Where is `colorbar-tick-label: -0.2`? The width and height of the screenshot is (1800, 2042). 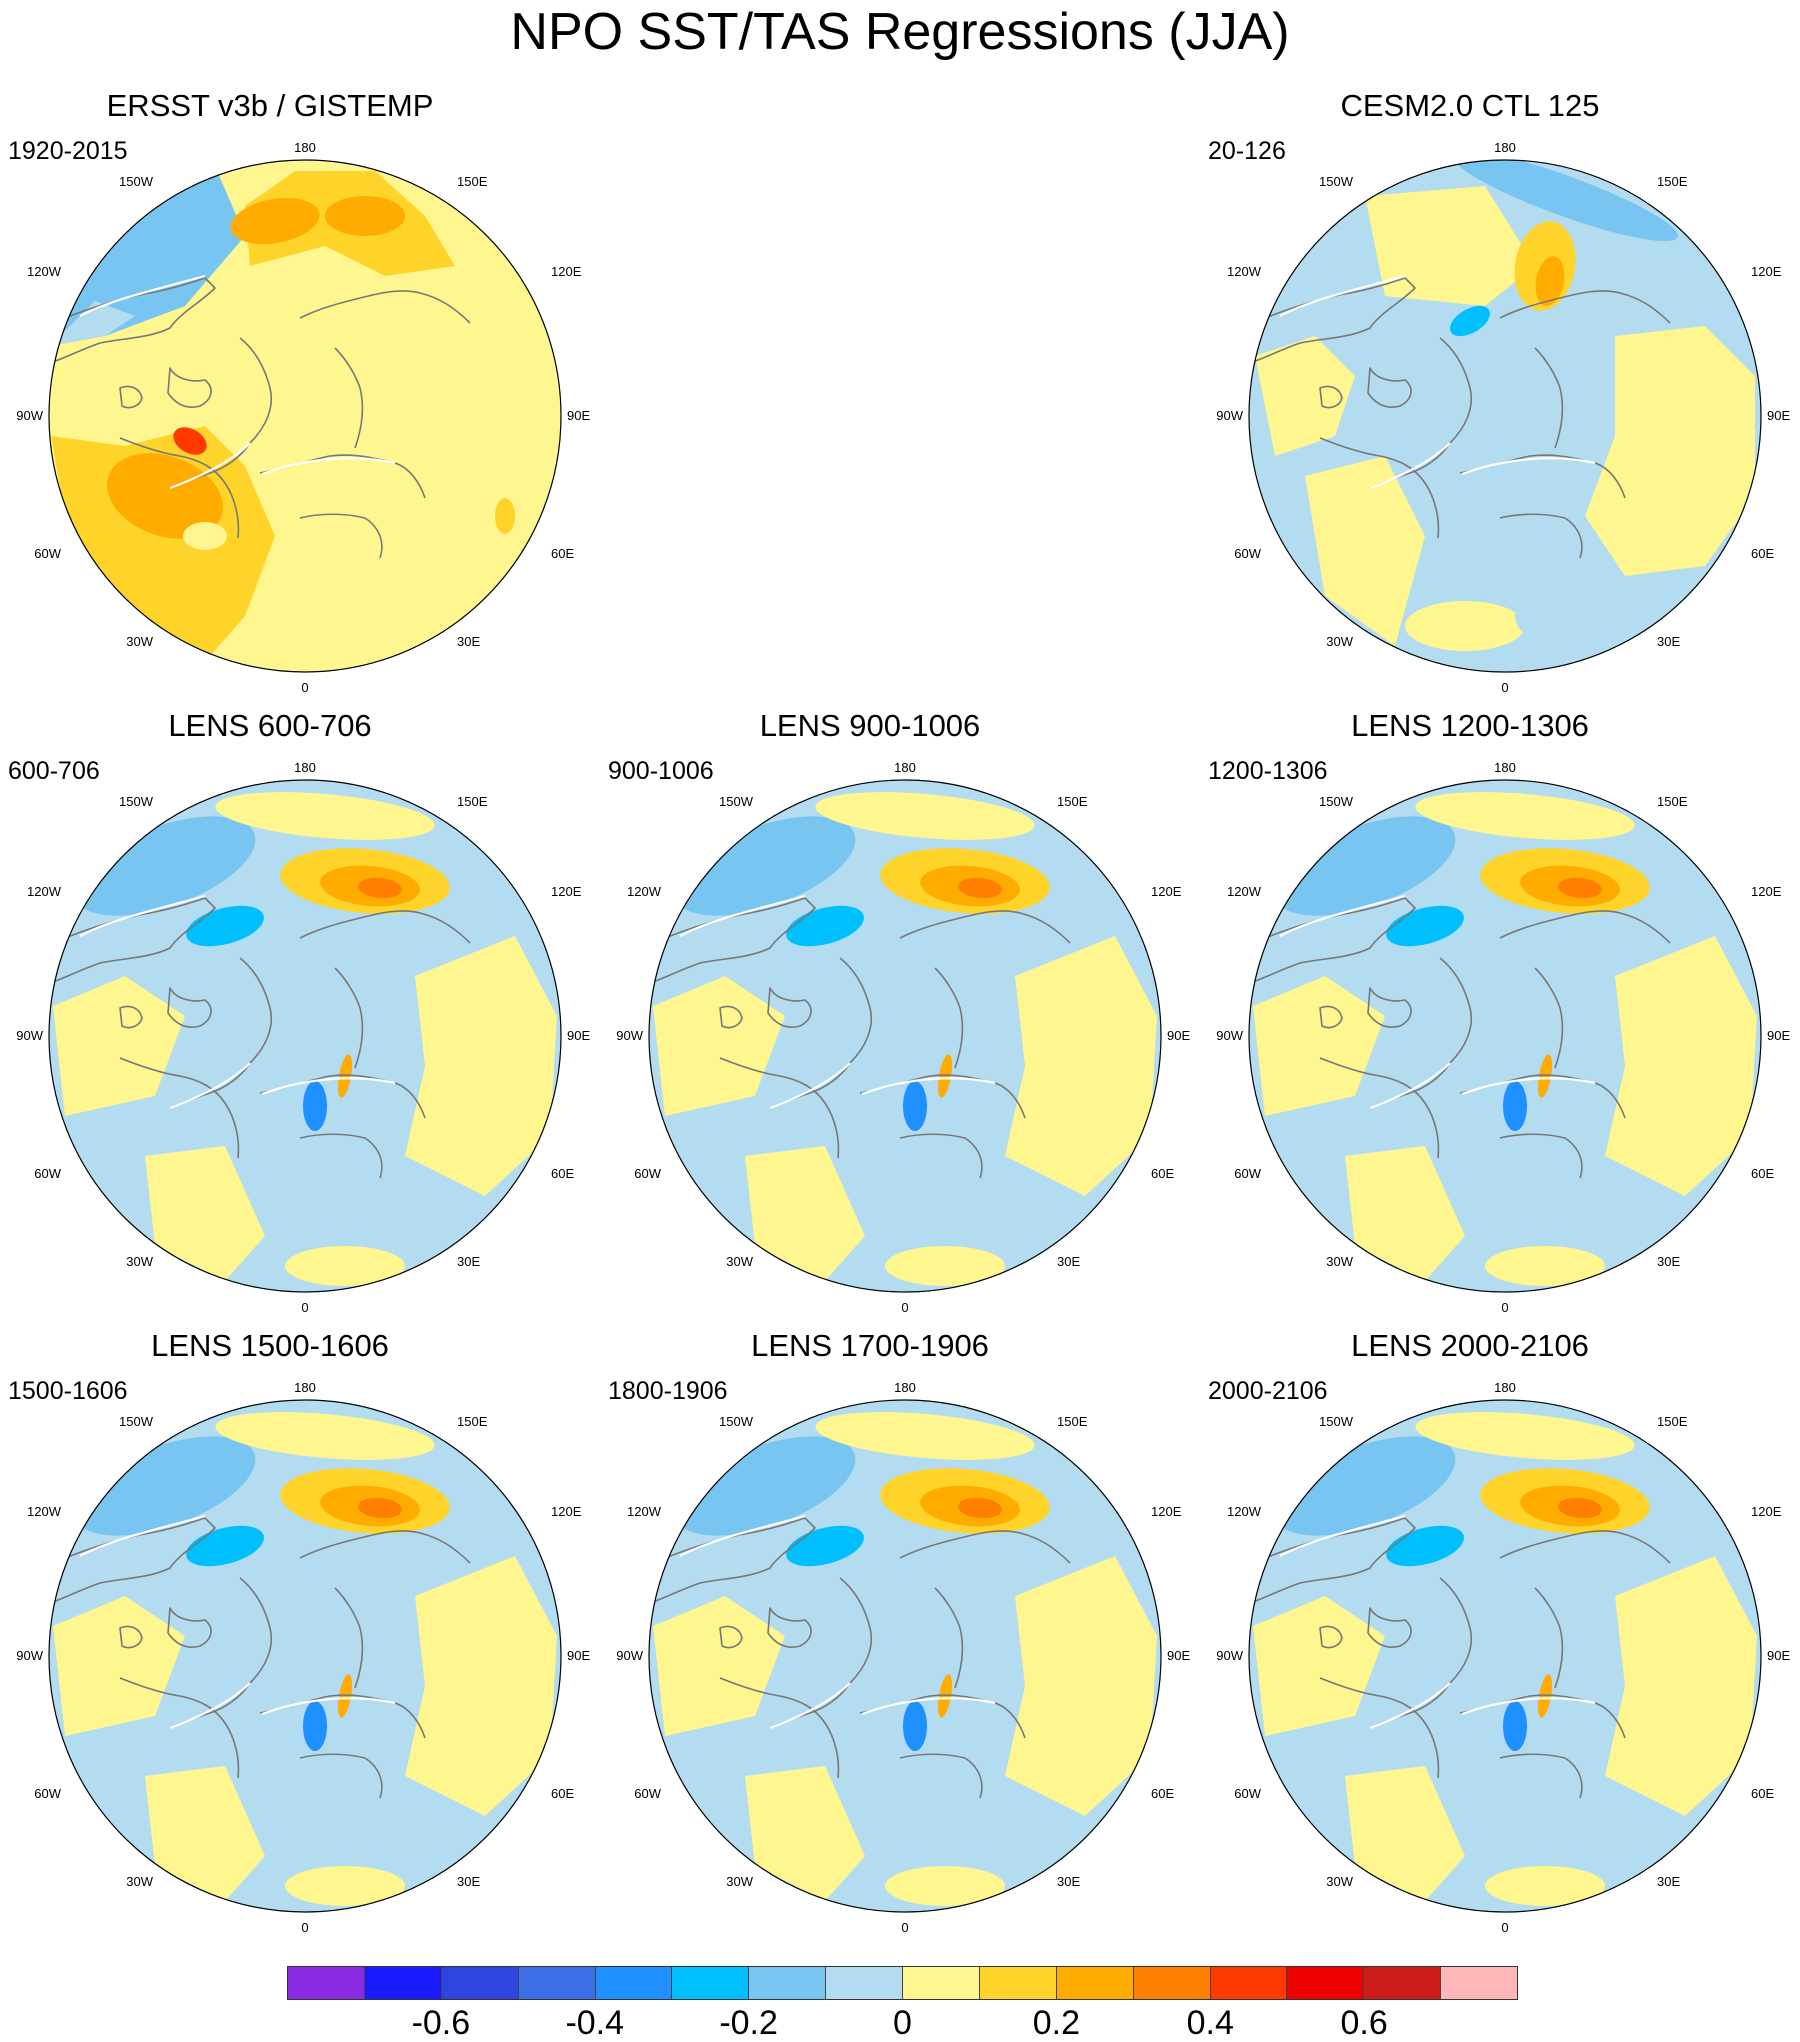
colorbar-tick-label: -0.2 is located at coordinates (748, 2023).